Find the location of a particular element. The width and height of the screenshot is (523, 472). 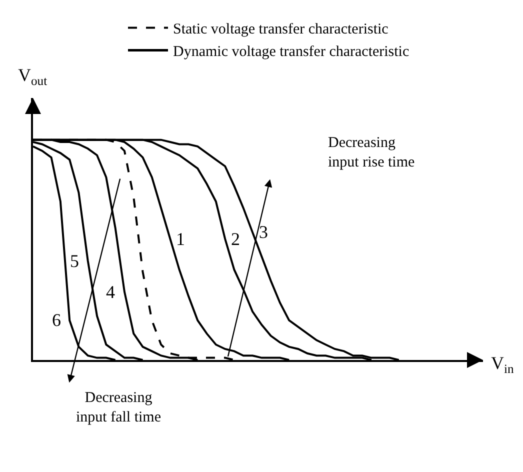

text: Dynamic voltage transfer characteristic is located at coordinates (291, 52).